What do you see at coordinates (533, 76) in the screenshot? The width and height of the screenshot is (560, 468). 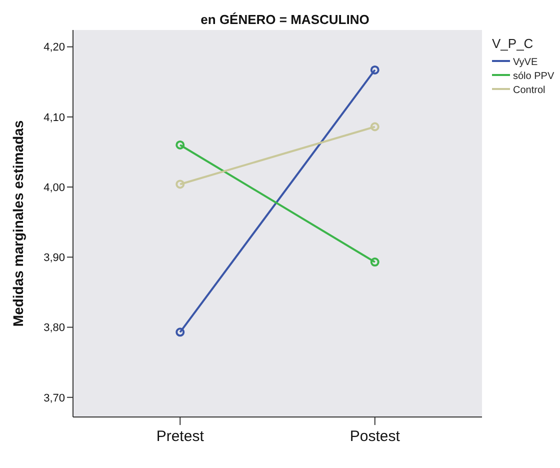 I see `legend-label: sólo PPV` at bounding box center [533, 76].